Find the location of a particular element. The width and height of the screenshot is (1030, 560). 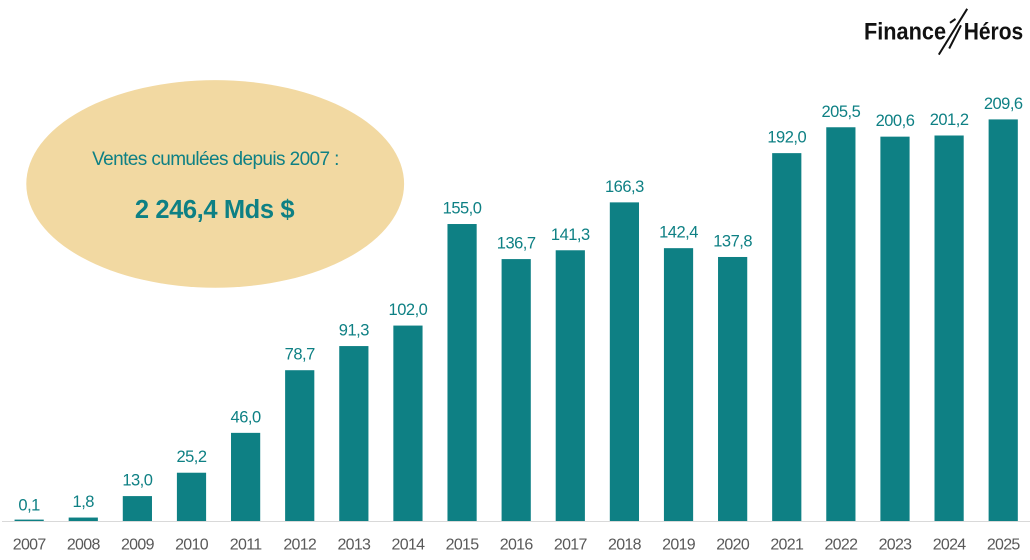

svg-text: 2024 is located at coordinates (950, 544).